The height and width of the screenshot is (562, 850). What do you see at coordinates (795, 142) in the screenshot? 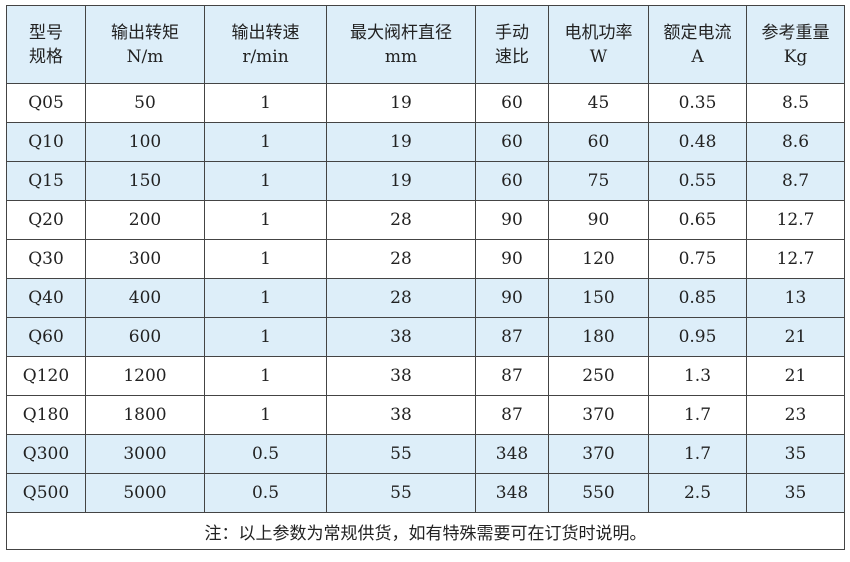
I see `cell-weight: 8.6` at bounding box center [795, 142].